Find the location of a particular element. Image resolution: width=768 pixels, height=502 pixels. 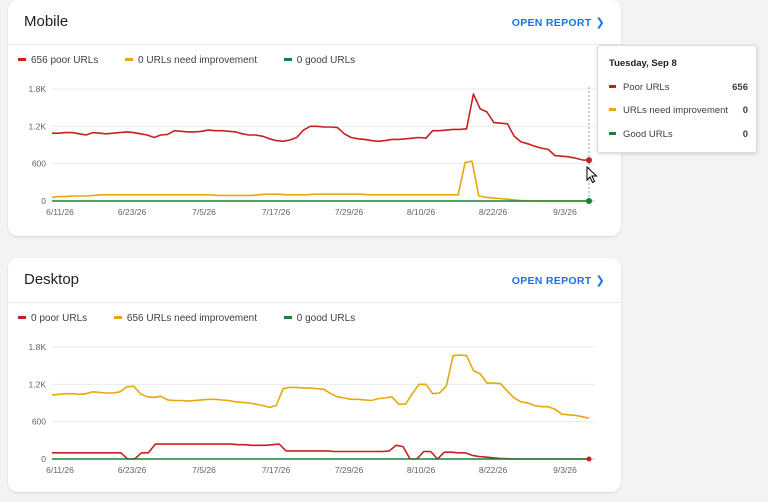

mouse-pointer-icon is located at coordinates (592, 175).